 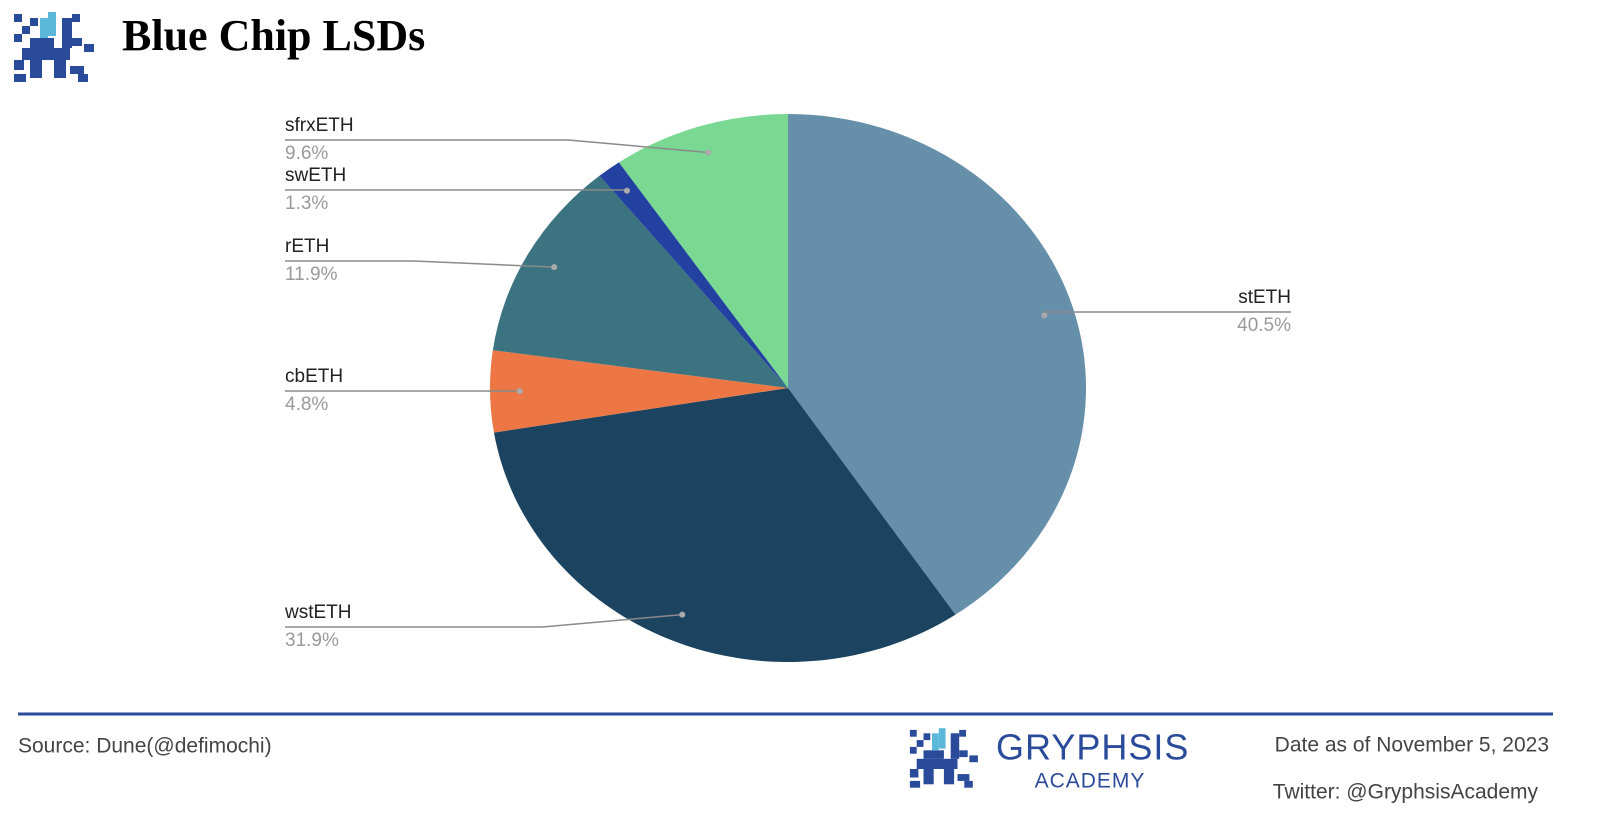 What do you see at coordinates (1406, 792) in the screenshot?
I see `twitter: Twitter: @GryphsisAcademy` at bounding box center [1406, 792].